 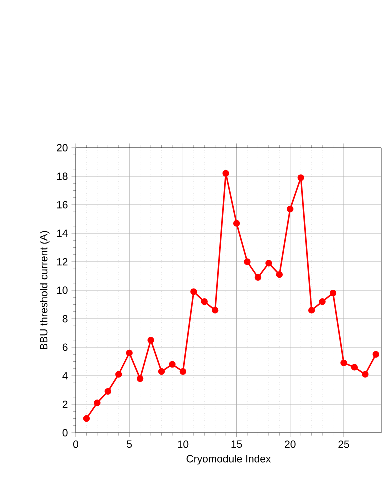 I want to click on y-axis-title: BBU threshold current (A), so click(x=45, y=290).